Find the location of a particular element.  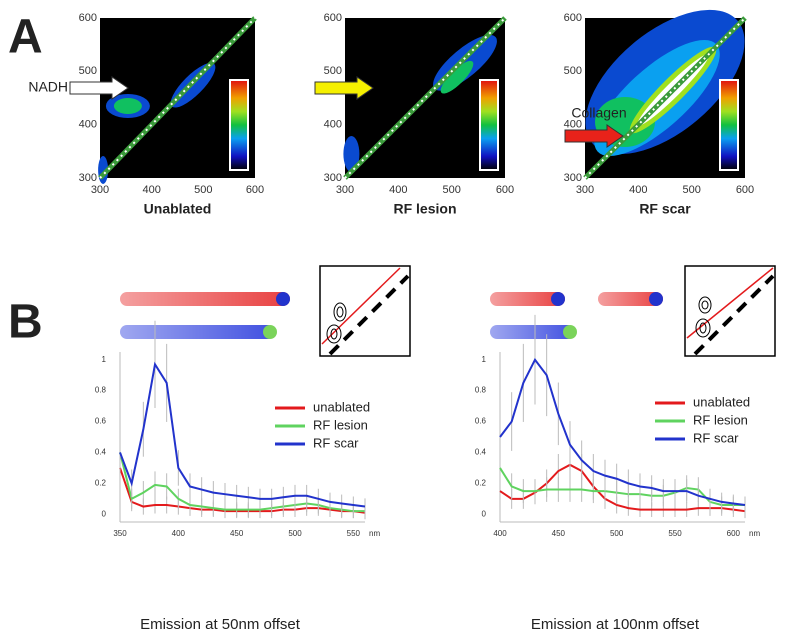

x-axis-label: RF scar is located at coordinates (665, 209).